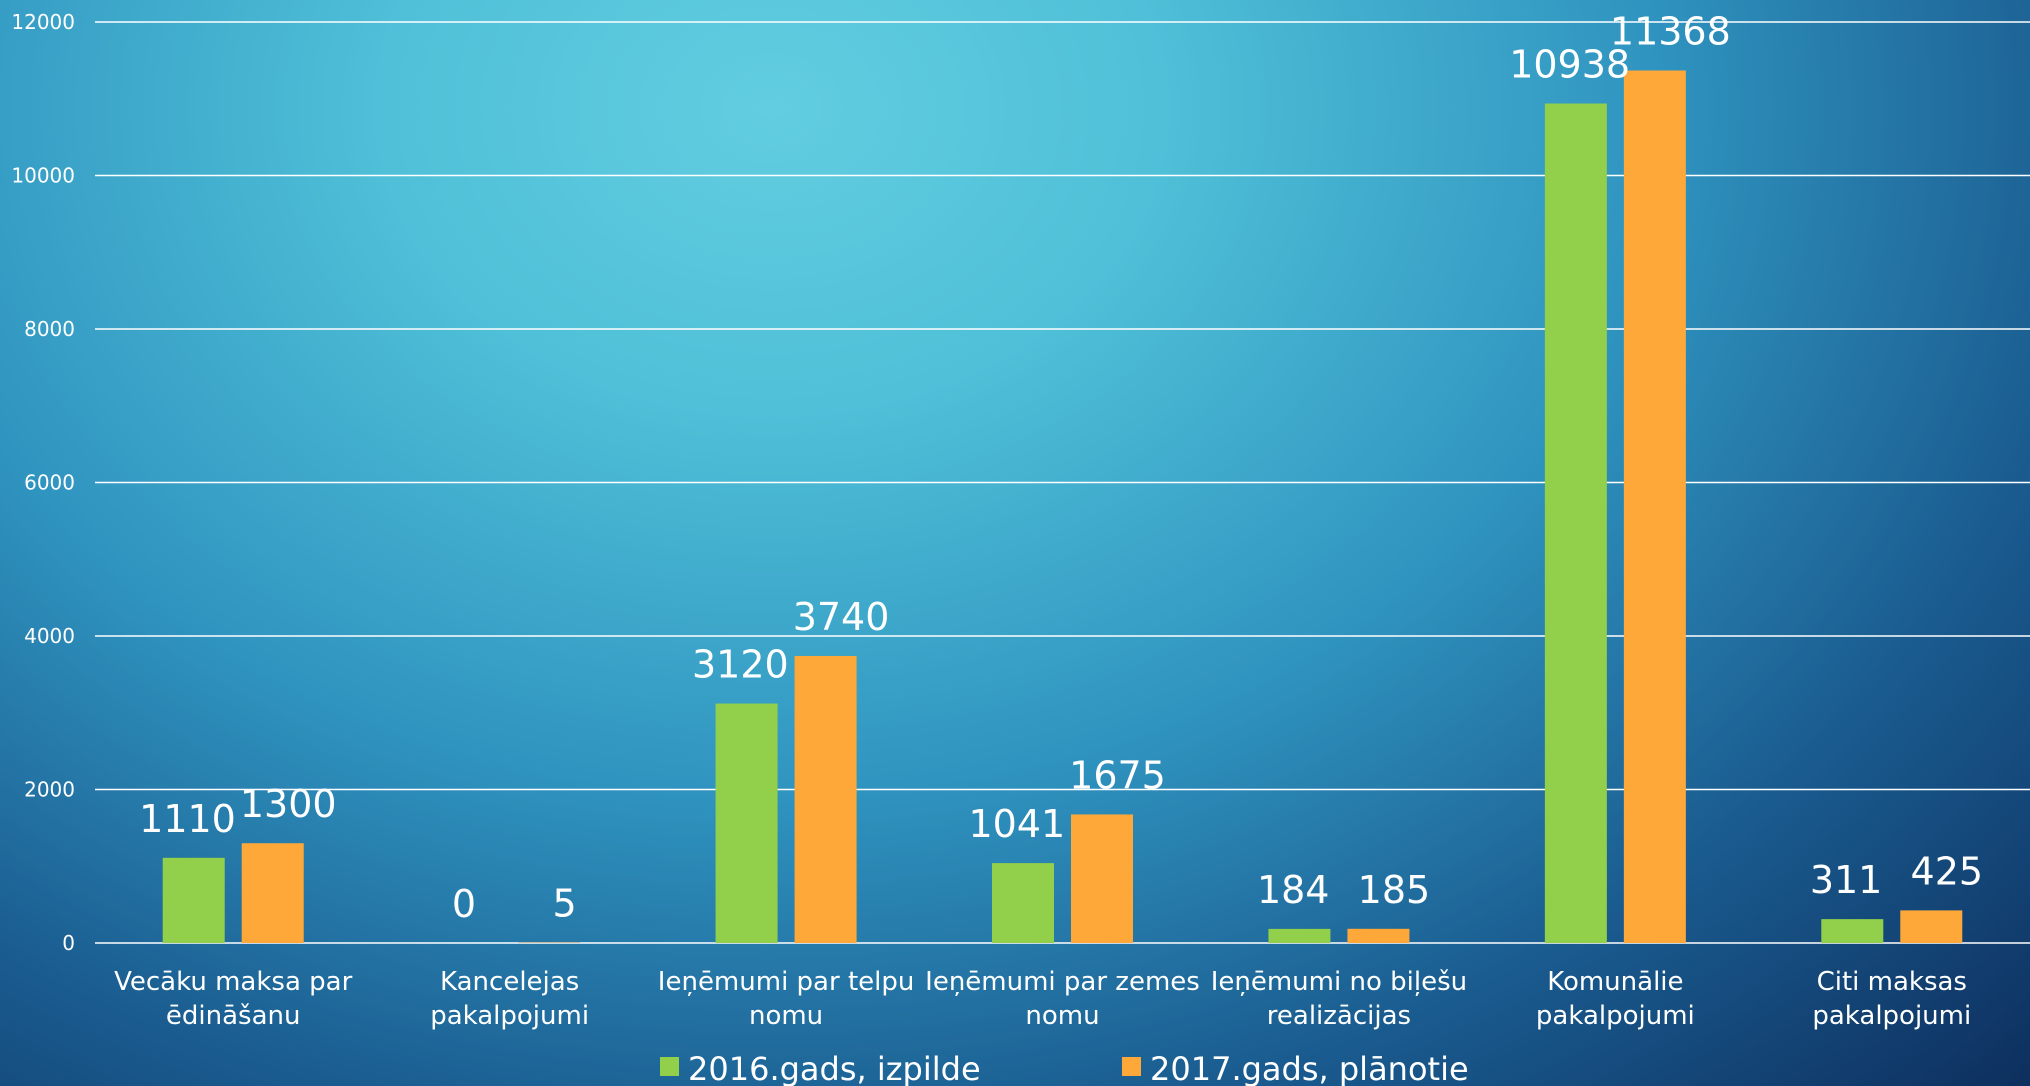 This screenshot has height=1086, width=2030. Describe the element at coordinates (1569, 65) in the screenshot. I see `data-label: 10938` at that location.